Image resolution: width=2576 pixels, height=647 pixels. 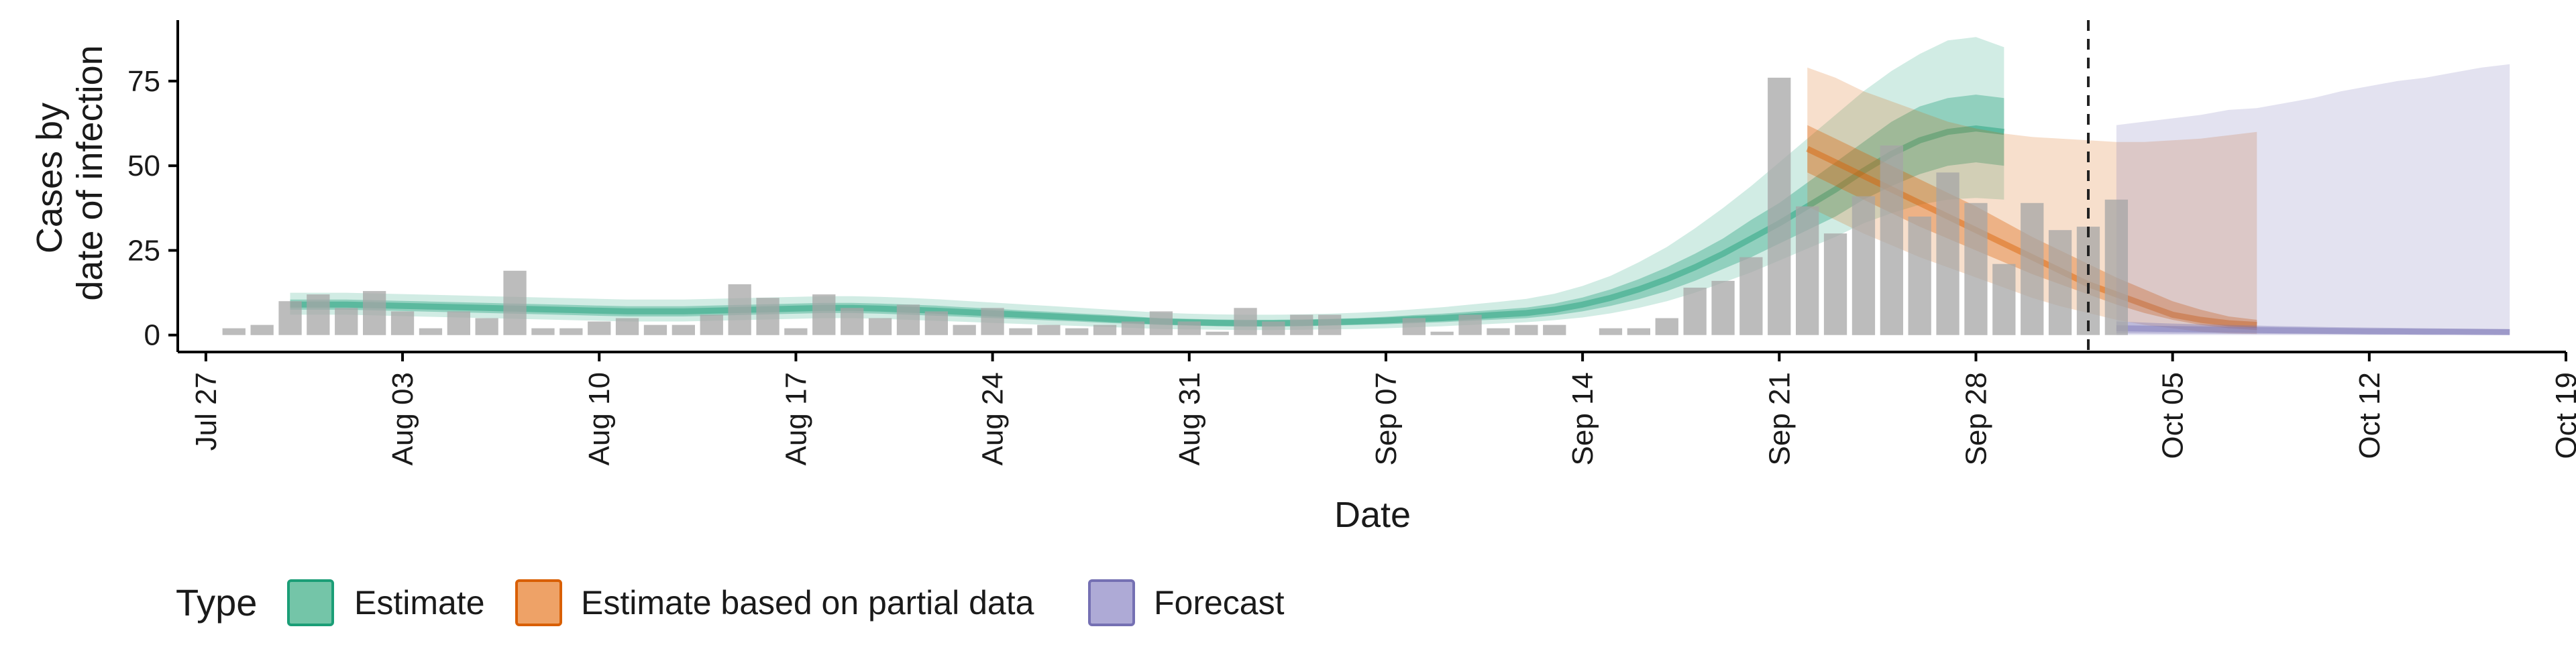 I want to click on legend-swatch-partial, so click(x=538, y=602).